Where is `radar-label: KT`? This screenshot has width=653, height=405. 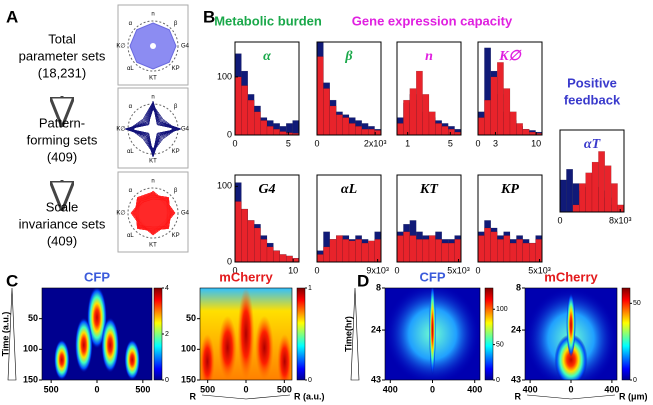 radar-label: KT is located at coordinates (153, 79).